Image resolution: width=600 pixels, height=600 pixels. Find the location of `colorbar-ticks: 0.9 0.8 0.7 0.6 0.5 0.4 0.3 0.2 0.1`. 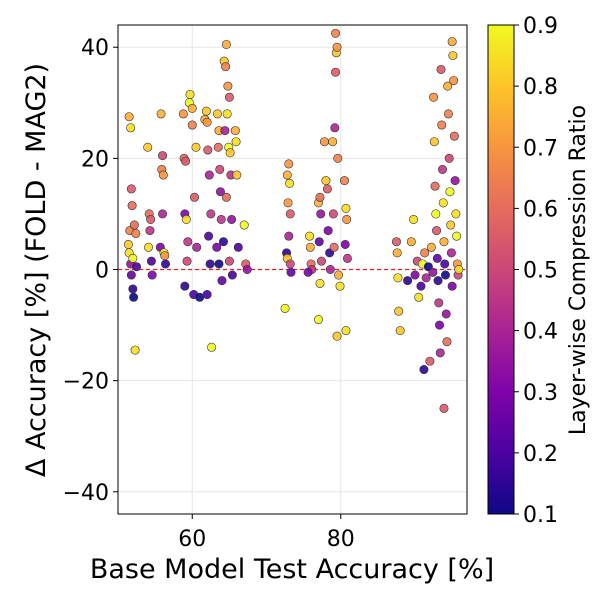

colorbar-ticks: 0.9 0.8 0.7 0.6 0.5 0.4 0.3 0.2 0.1 is located at coordinates (536, 271).